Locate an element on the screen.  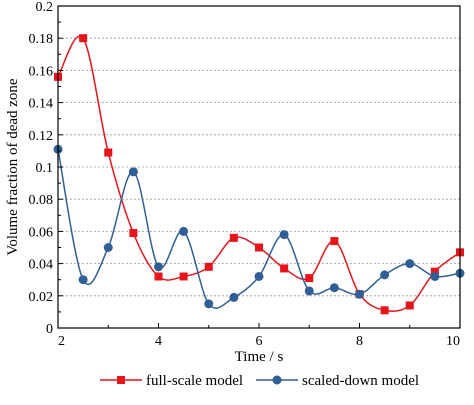
legend-item-scaled-down: scaled-down model is located at coordinates (337, 381).